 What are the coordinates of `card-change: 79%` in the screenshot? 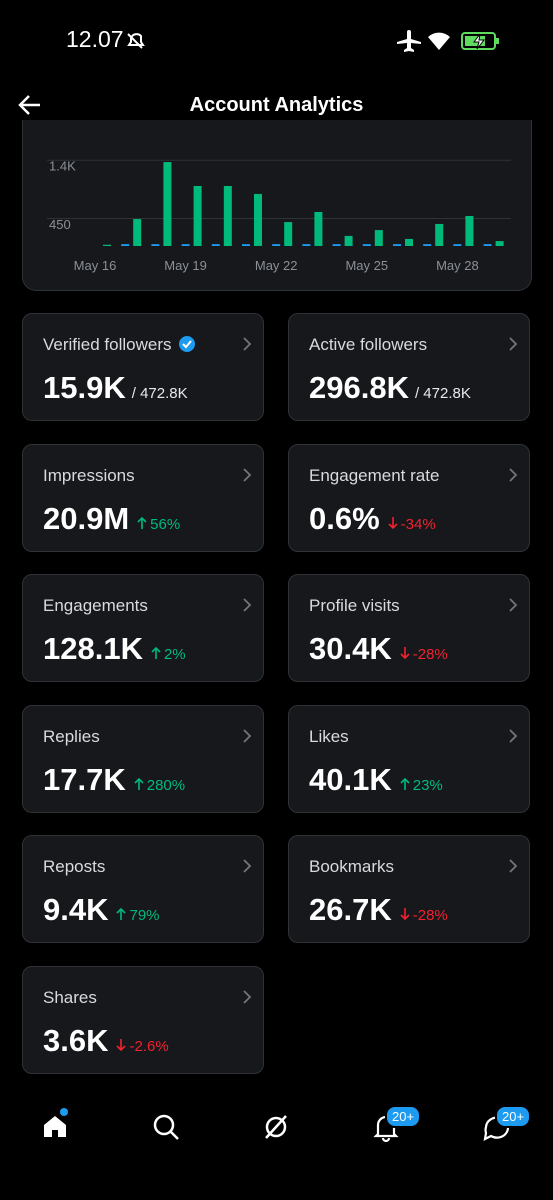 It's located at (138, 915).